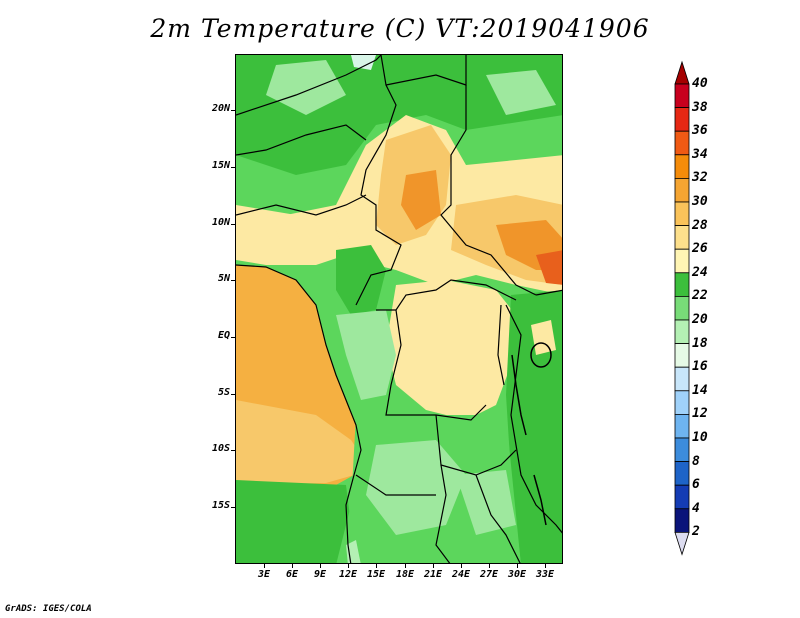  What do you see at coordinates (700, 296) in the screenshot?
I see `colorbar-label: 22` at bounding box center [700, 296].